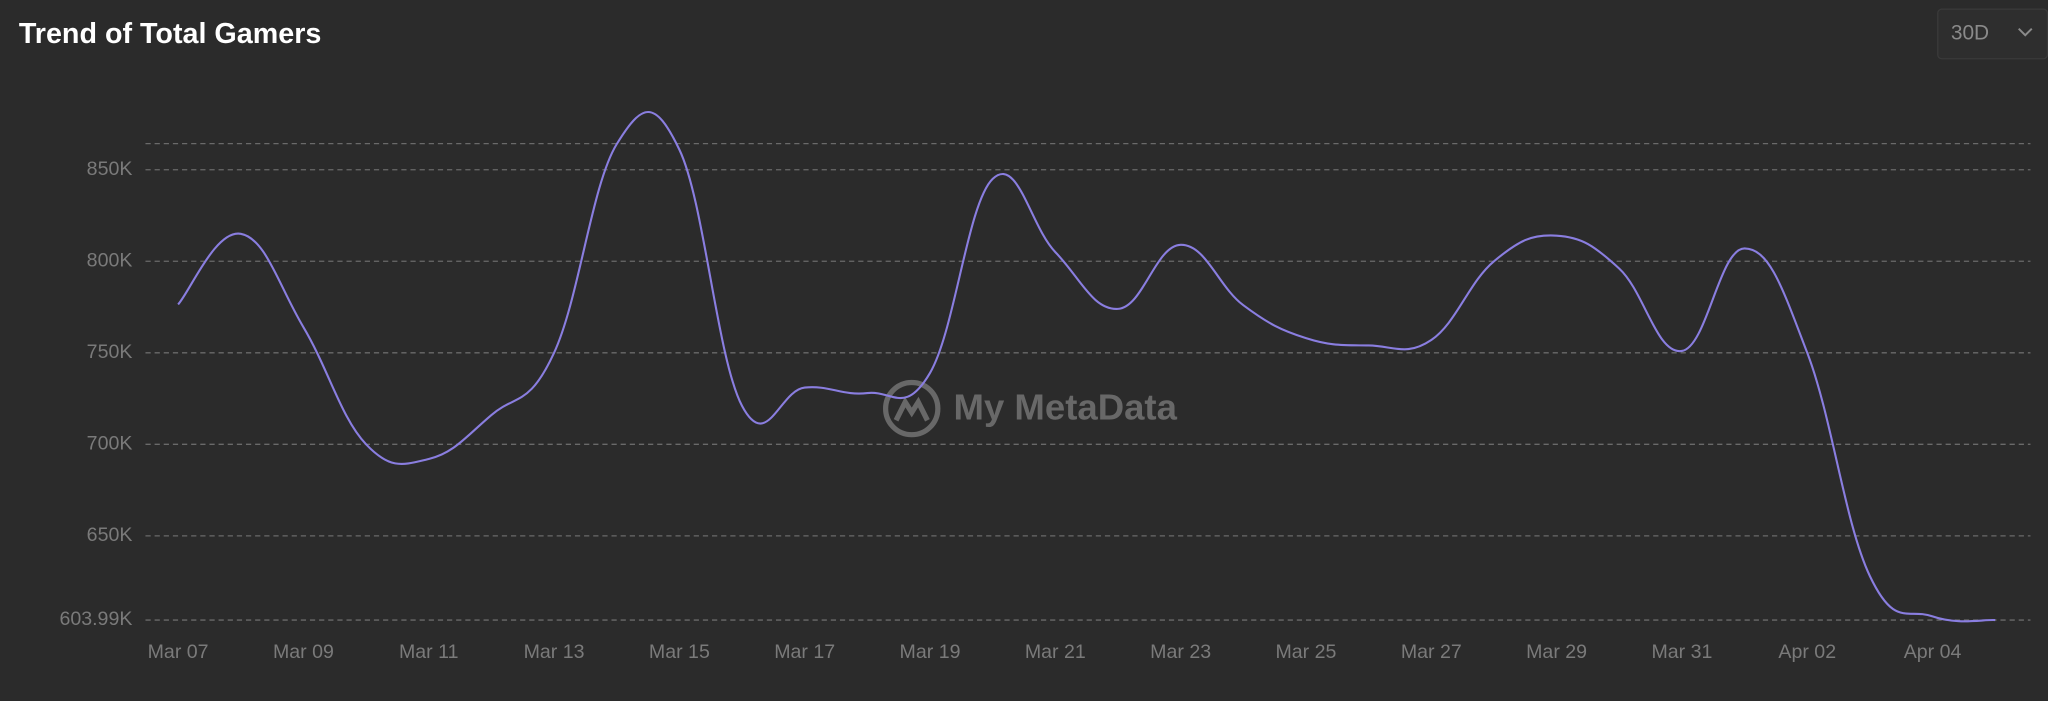  Describe the element at coordinates (1180, 652) in the screenshot. I see `x-tick-label: Mar 23` at that location.